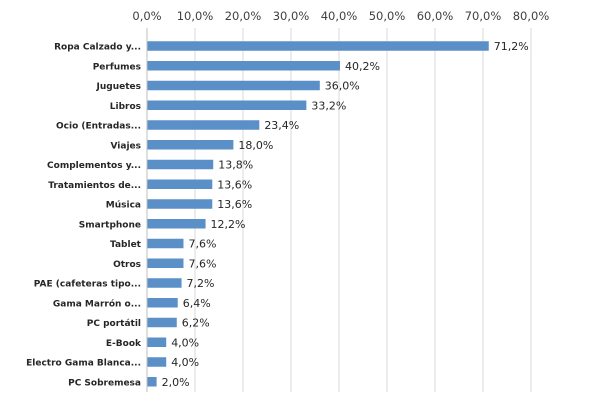  What do you see at coordinates (123, 206) in the screenshot?
I see `category-label: Música` at bounding box center [123, 206].